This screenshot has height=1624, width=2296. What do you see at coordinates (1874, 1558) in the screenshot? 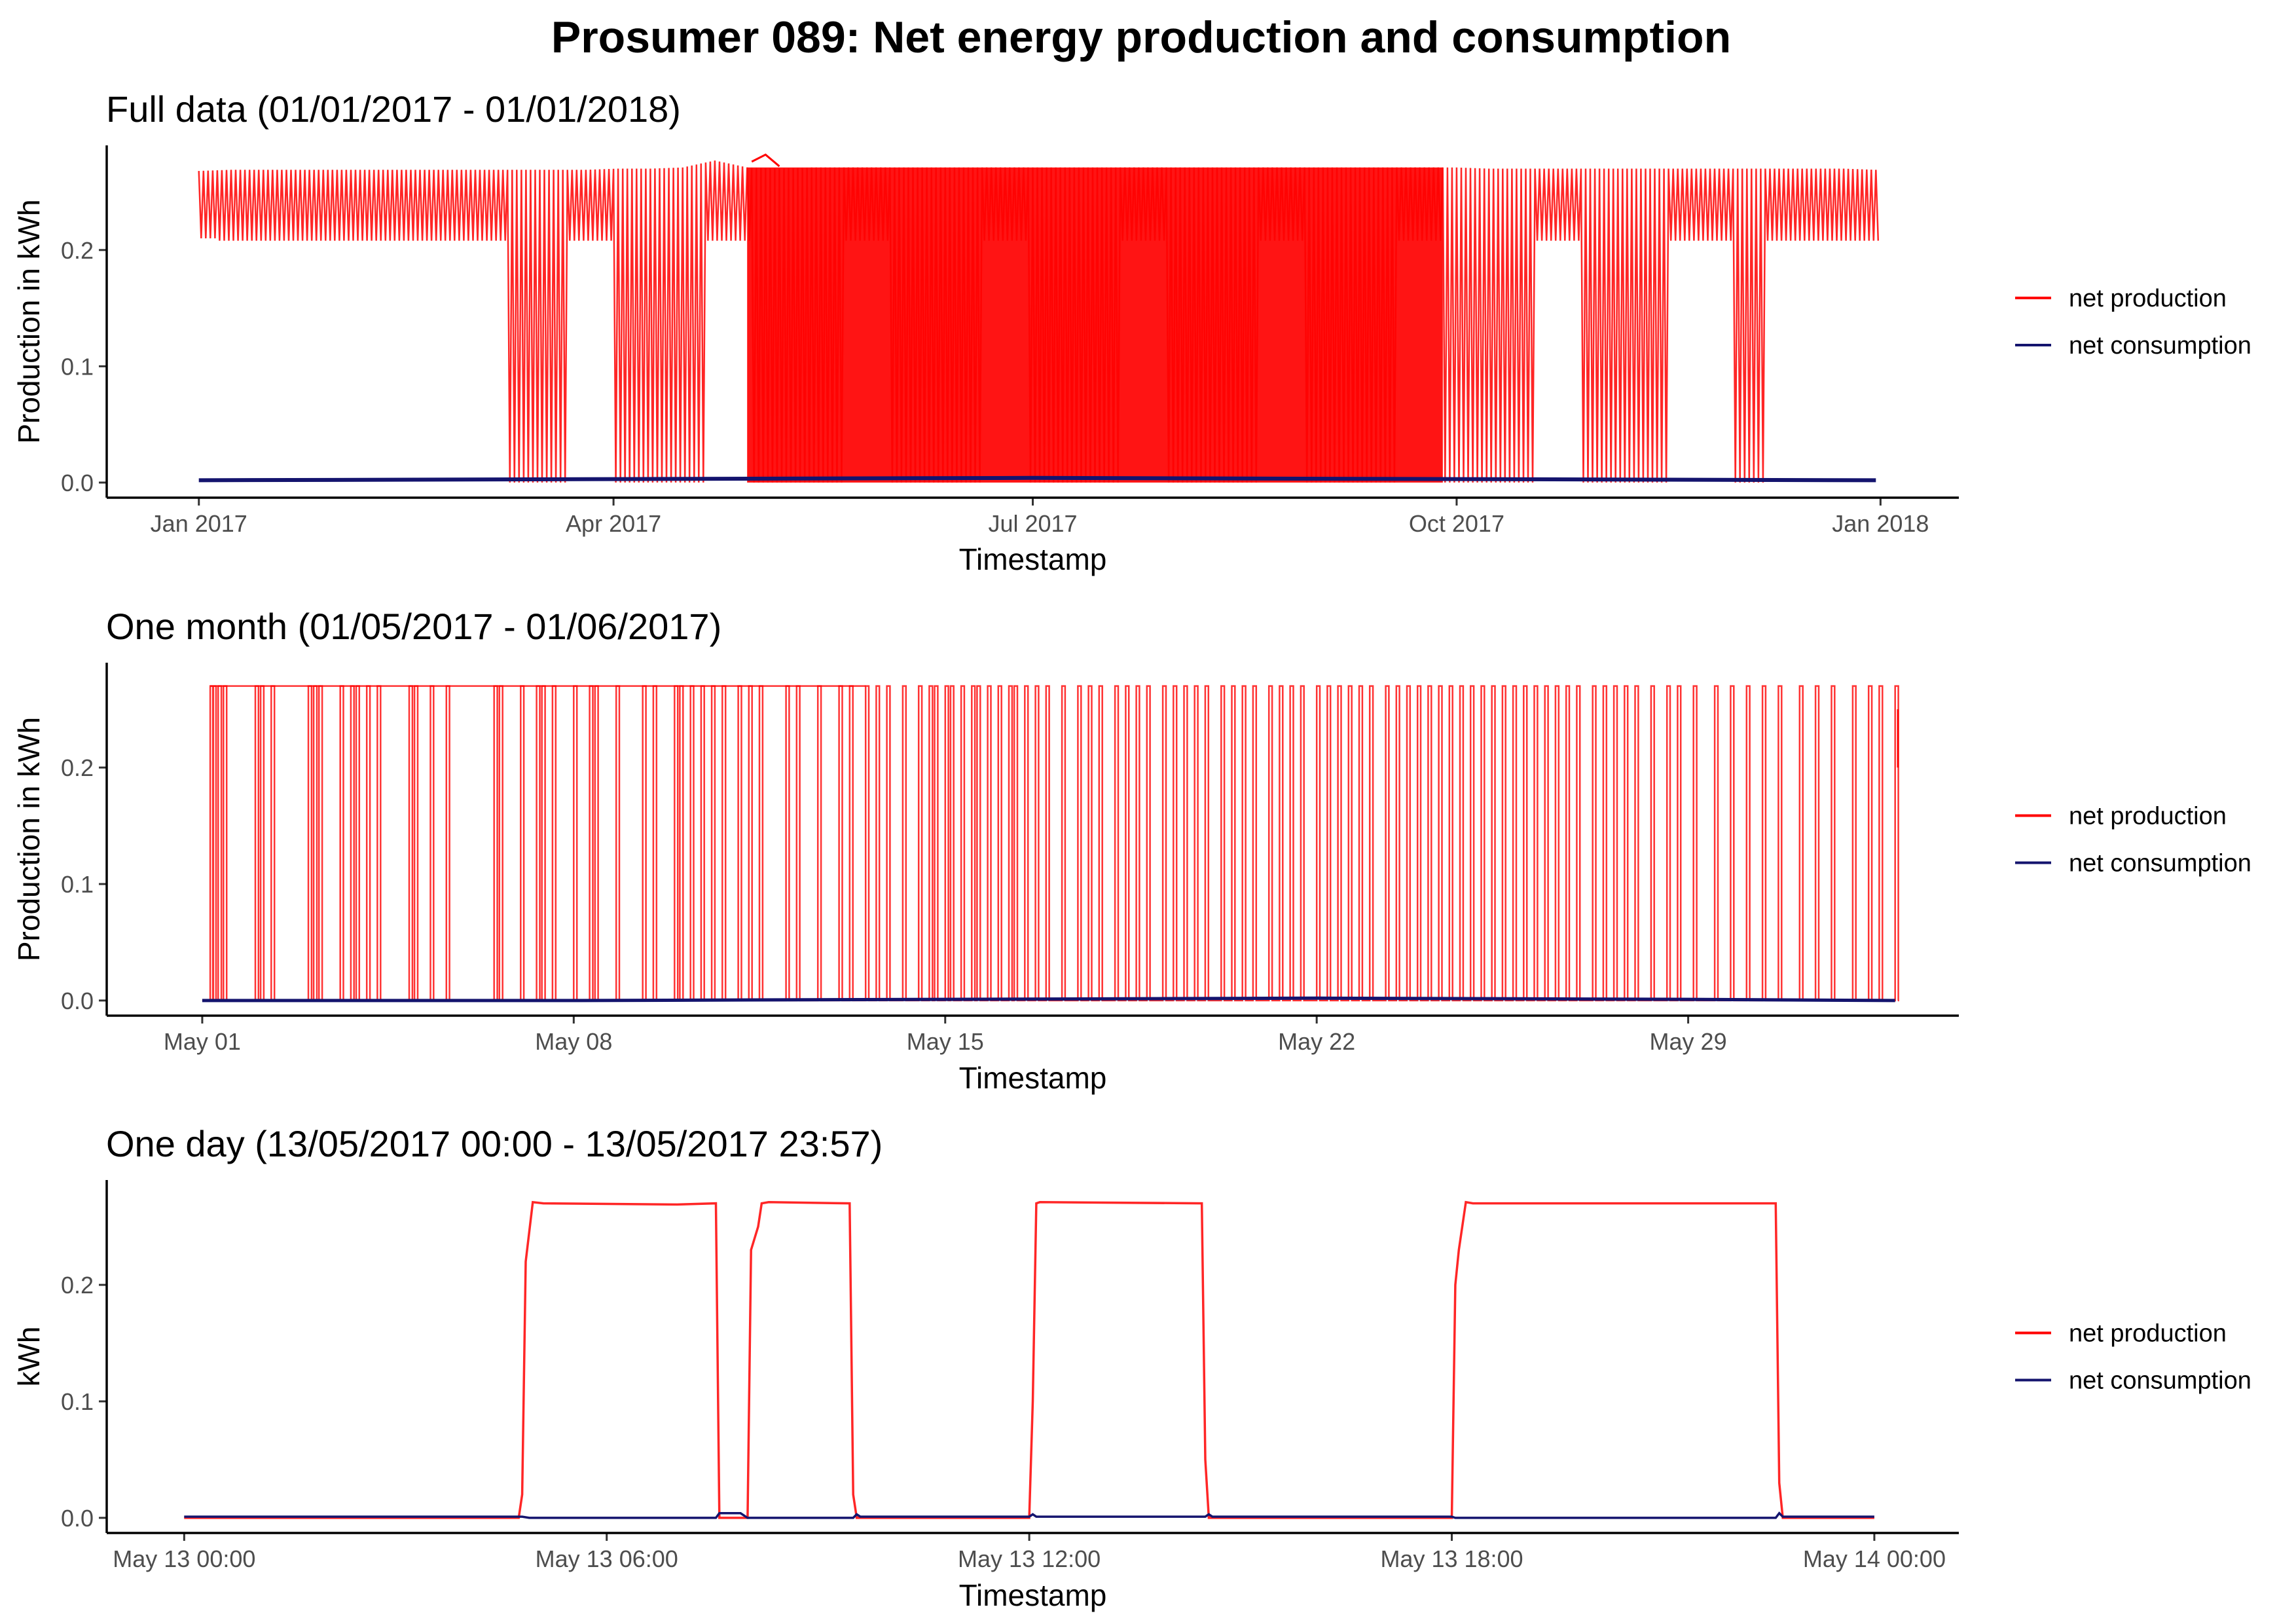
I see `x-tick-label: May 14 00:00` at bounding box center [1874, 1558].